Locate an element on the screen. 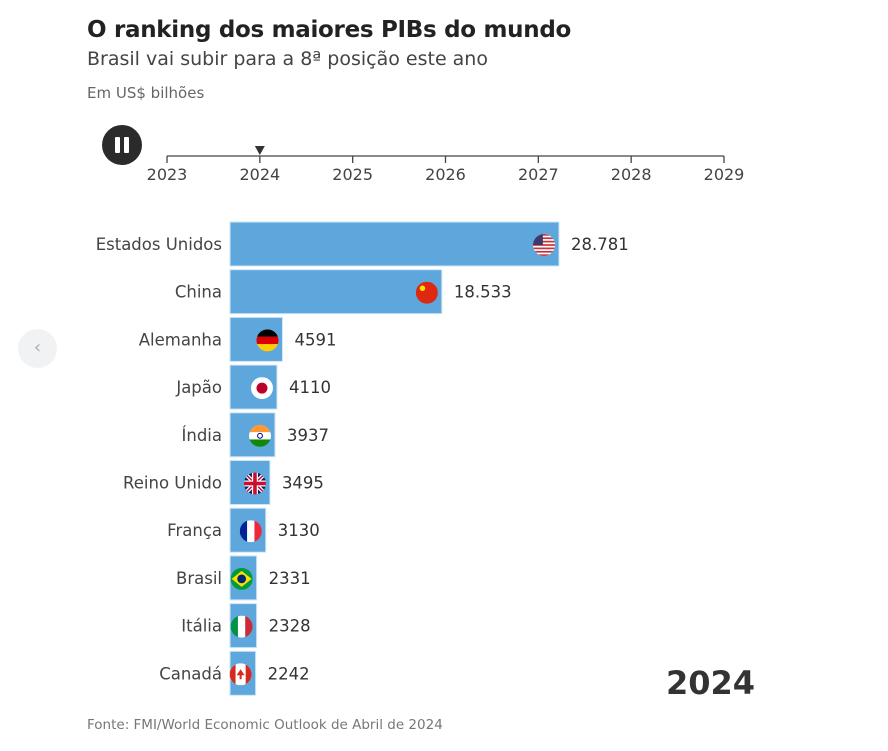  value-label: 4591 is located at coordinates (315, 339).